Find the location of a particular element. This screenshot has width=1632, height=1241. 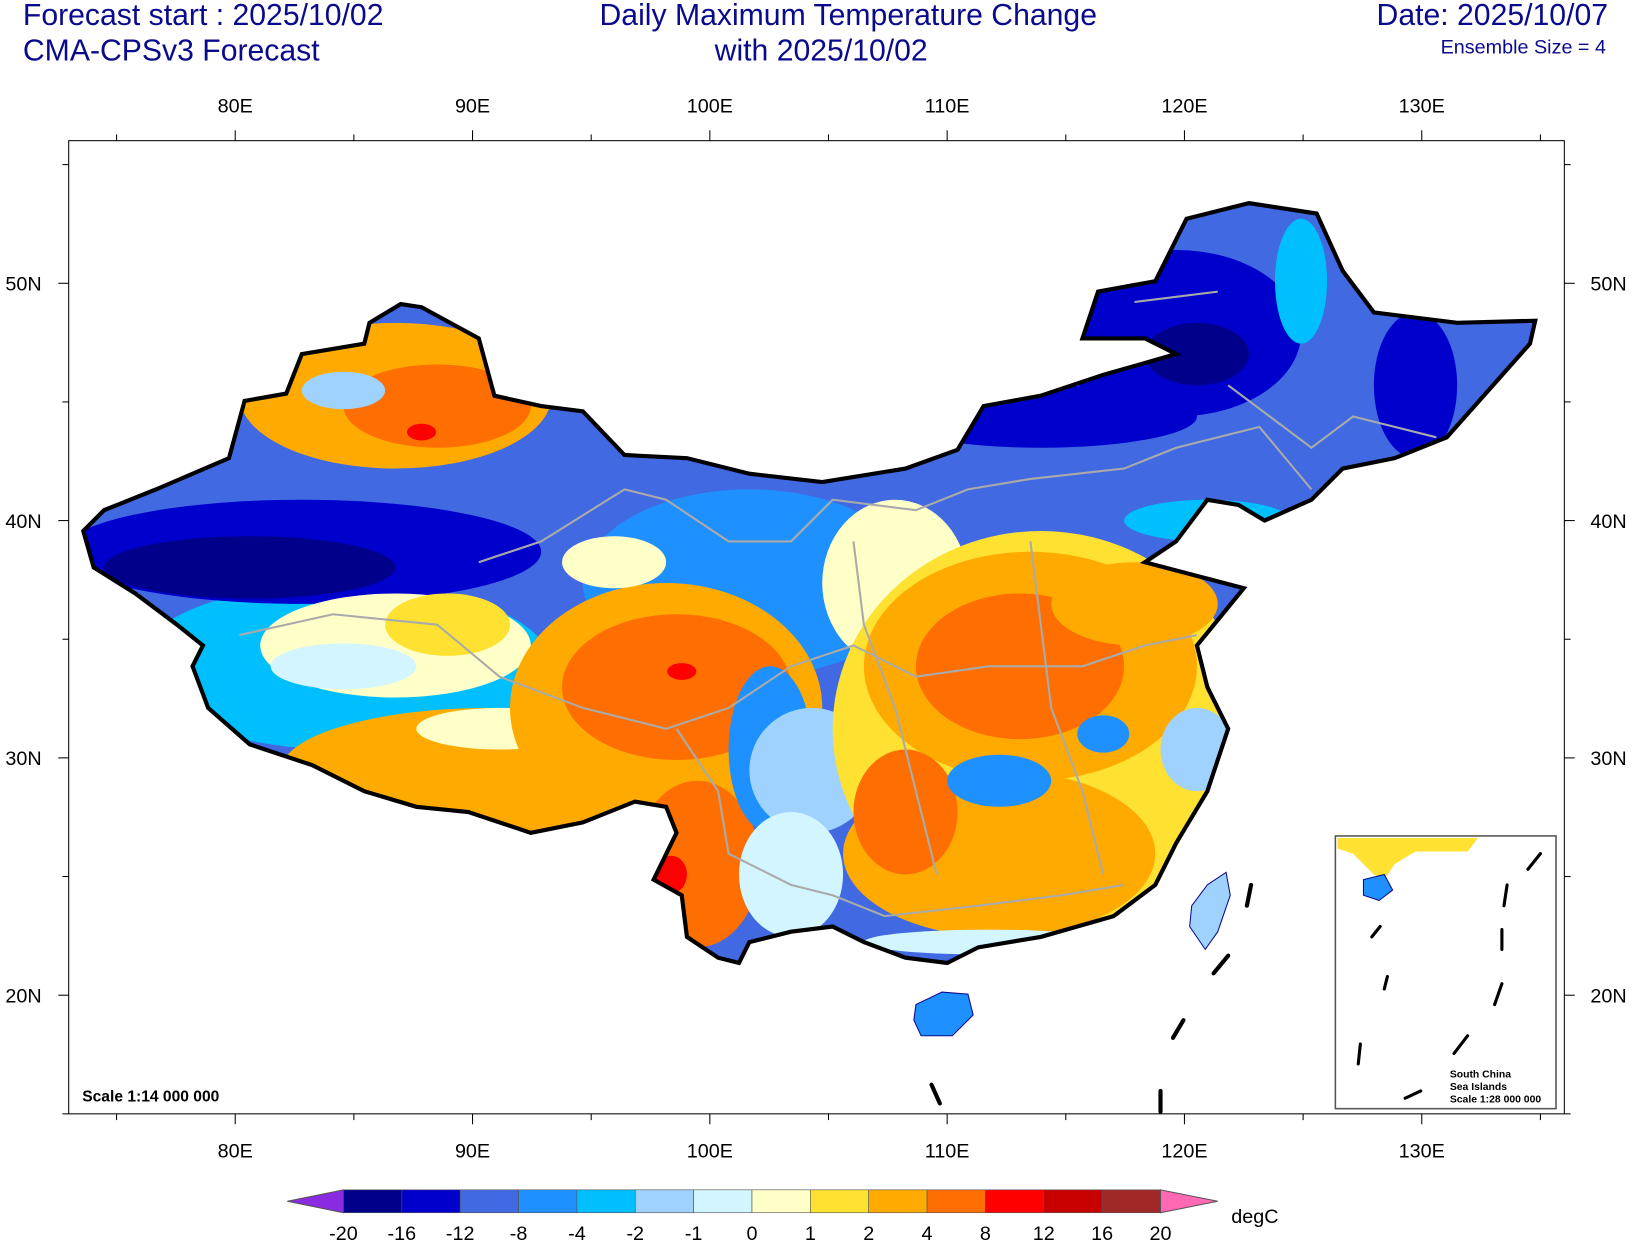

top-lon-label: 80E is located at coordinates (235, 107).